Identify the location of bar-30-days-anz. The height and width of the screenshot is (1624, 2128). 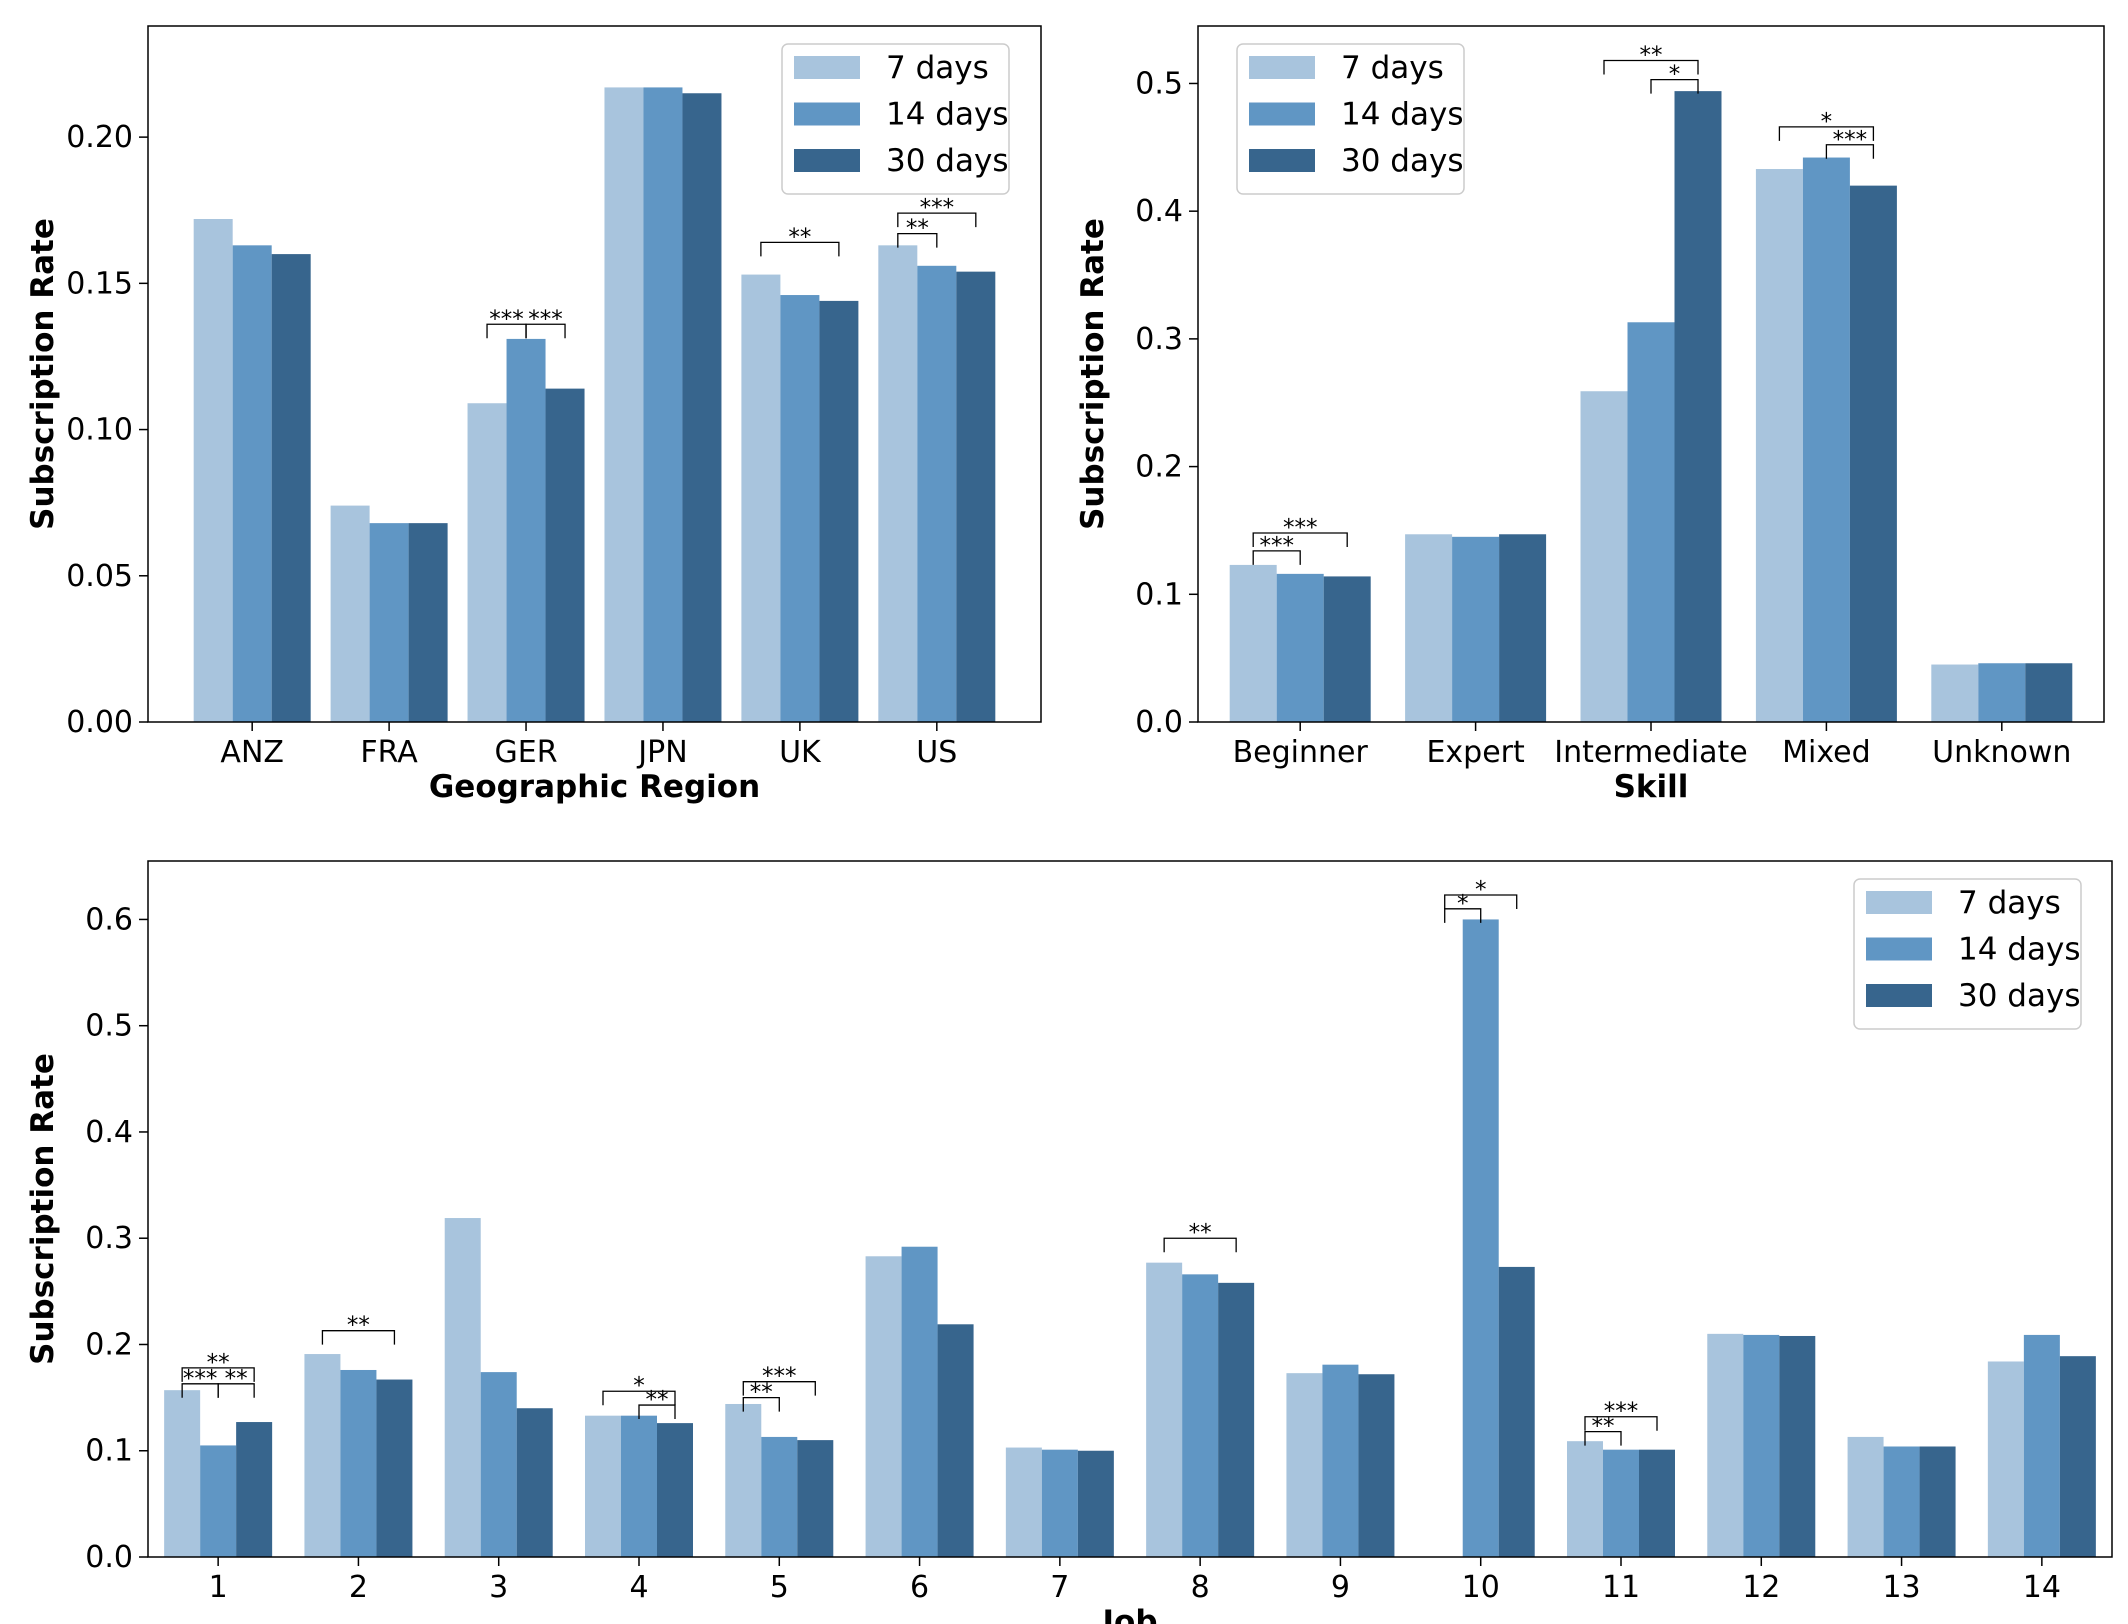
(291, 488).